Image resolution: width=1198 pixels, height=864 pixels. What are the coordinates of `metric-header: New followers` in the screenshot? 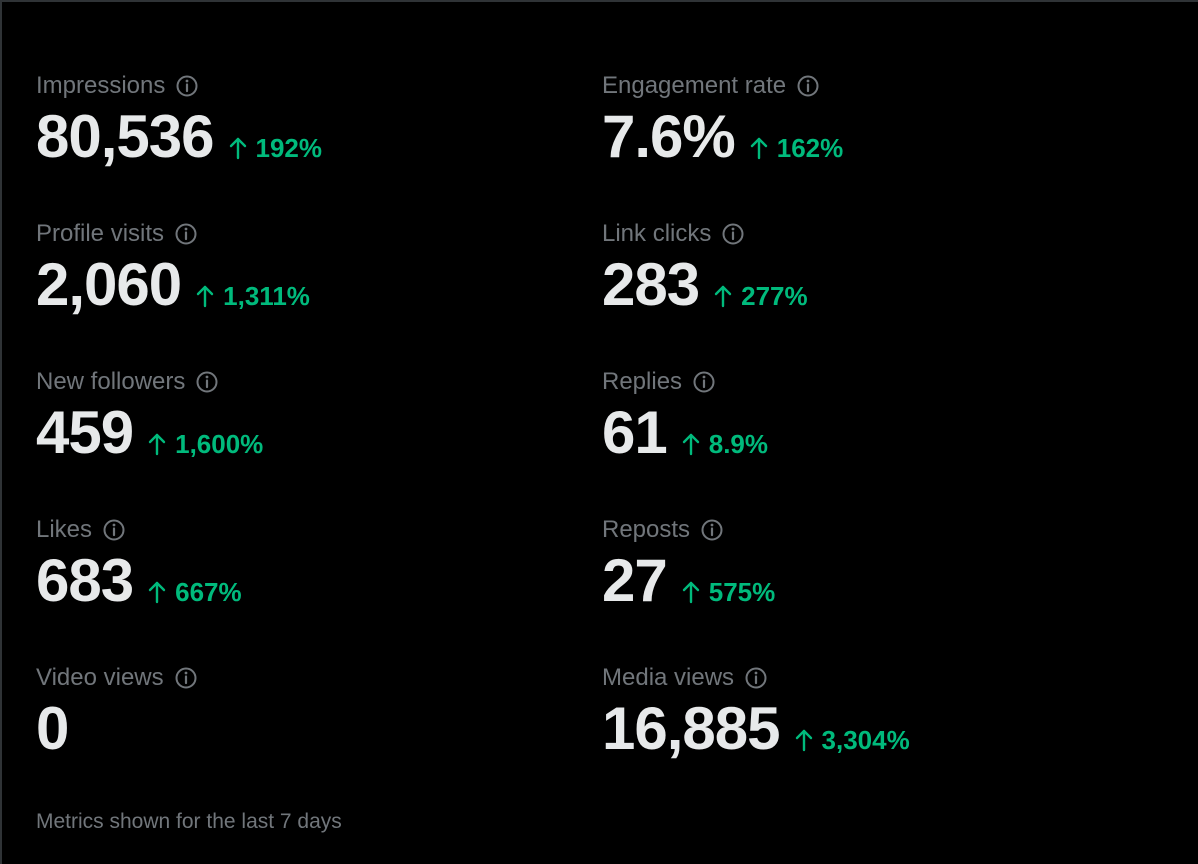 It's located at (319, 382).